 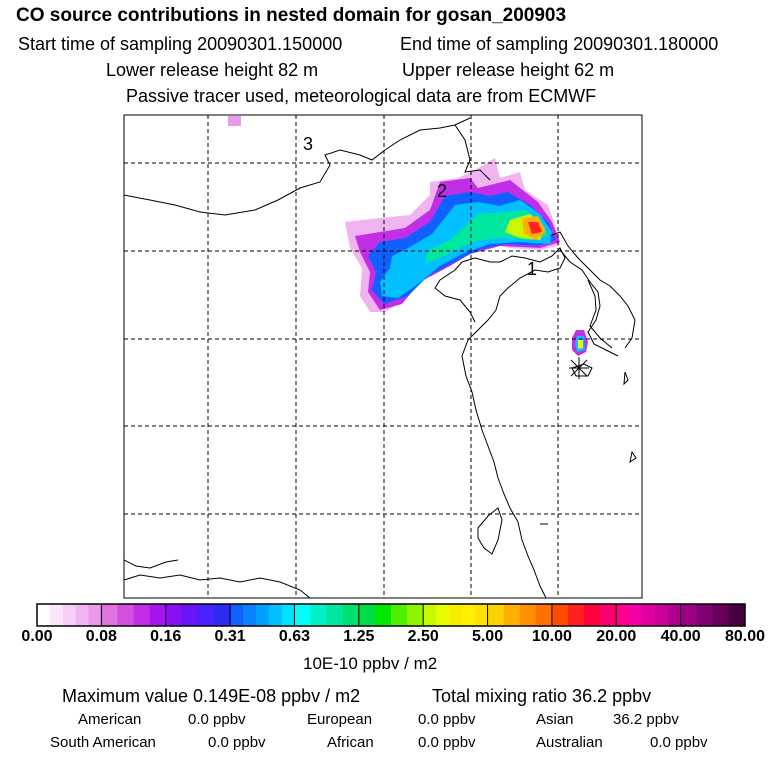 I want to click on source-value-american: 0.0 ppbv, so click(x=217, y=719).